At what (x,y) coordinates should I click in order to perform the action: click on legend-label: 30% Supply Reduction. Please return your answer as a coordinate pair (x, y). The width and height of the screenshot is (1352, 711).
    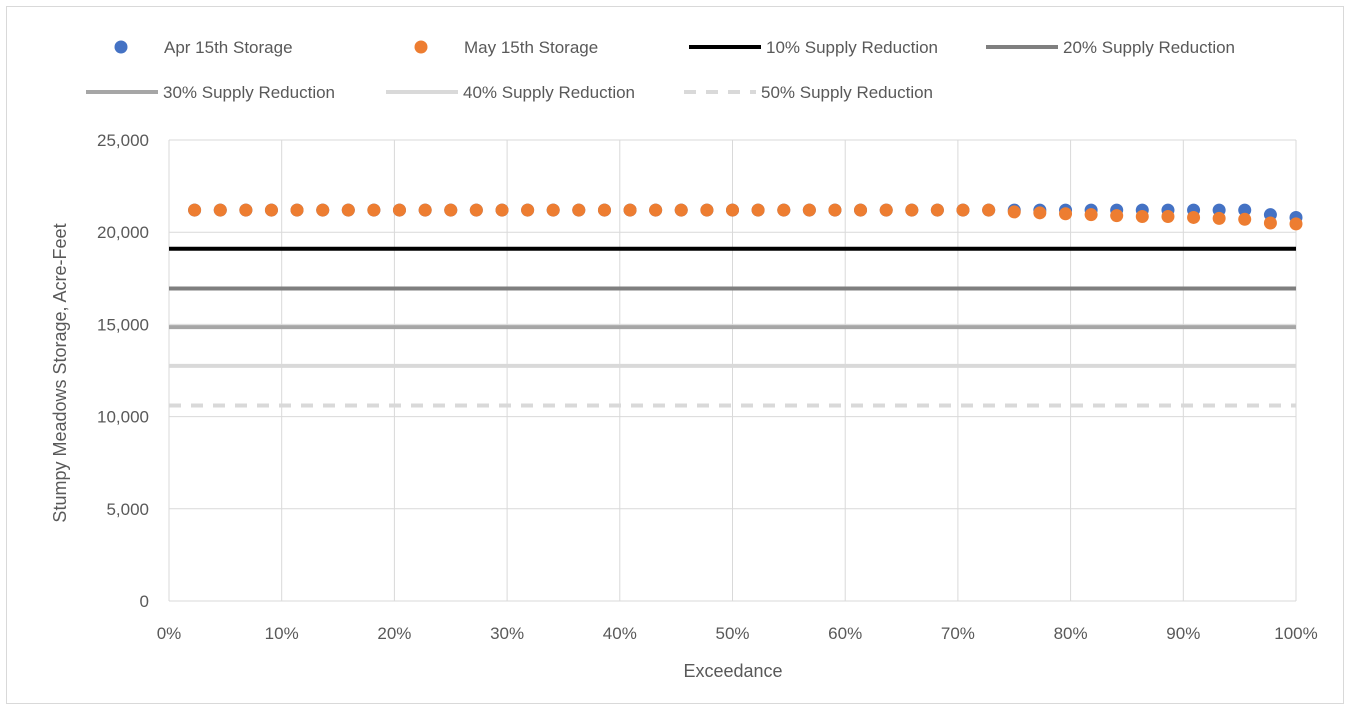
    Looking at the image, I should click on (249, 92).